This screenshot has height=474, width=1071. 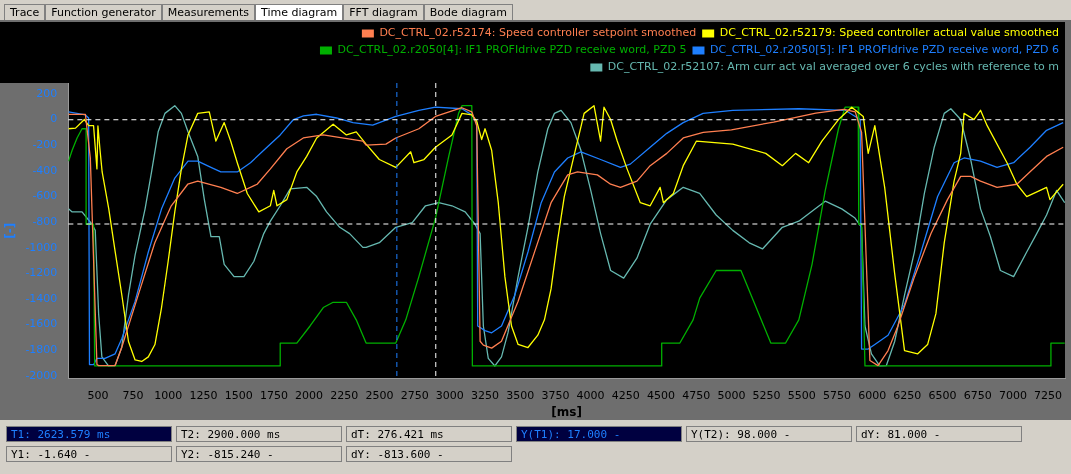 I want to click on x-tick-label: 2500, so click(x=379, y=395).